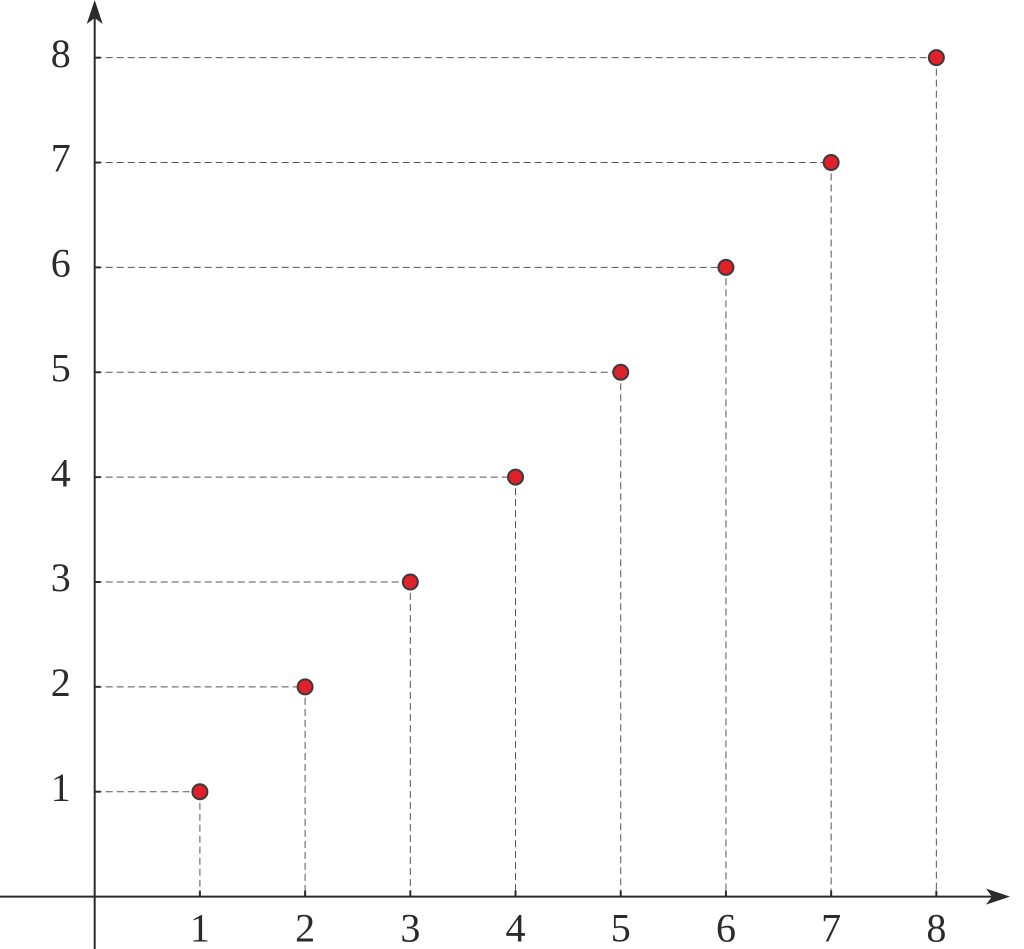 The width and height of the screenshot is (1024, 949). Describe the element at coordinates (621, 927) in the screenshot. I see `x-tick-label: 5` at that location.